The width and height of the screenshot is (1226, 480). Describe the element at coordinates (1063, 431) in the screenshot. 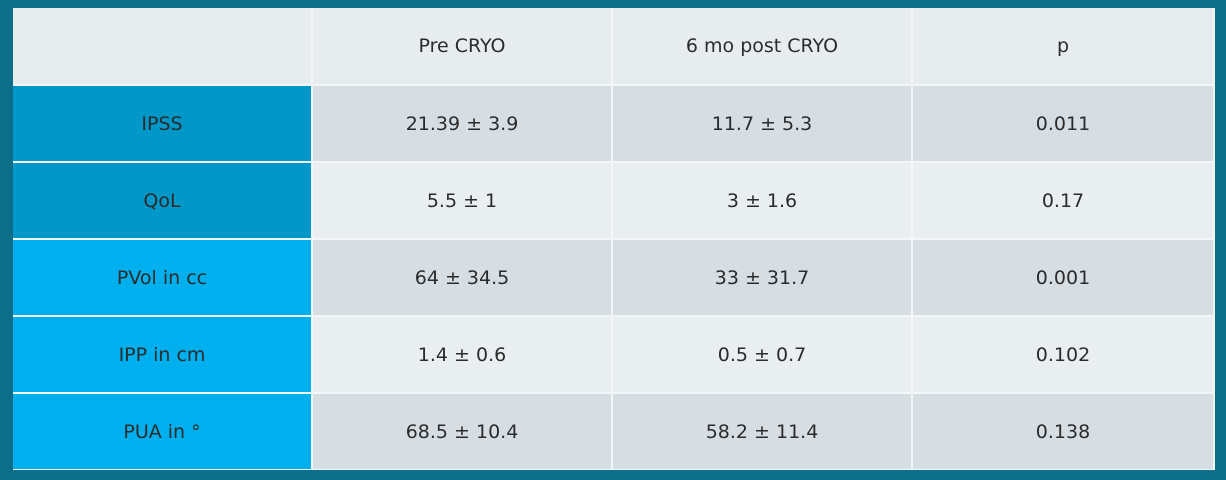

I see `data-cell: 0.138` at that location.